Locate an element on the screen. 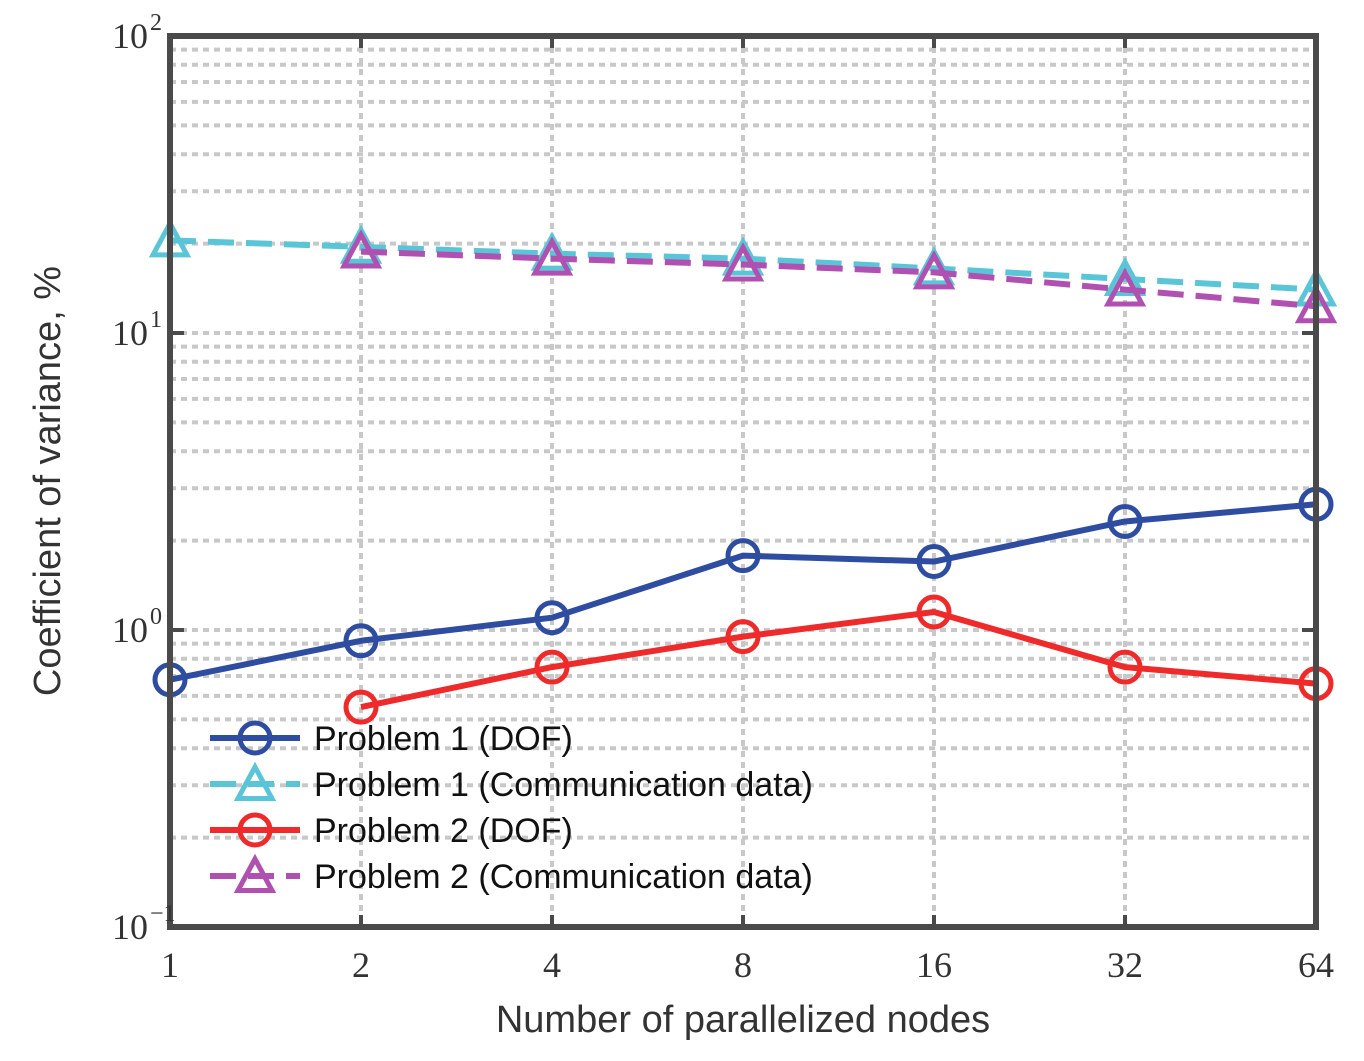 The height and width of the screenshot is (1061, 1364). legend-item: Problem 2 (Communication data) is located at coordinates (511, 874).